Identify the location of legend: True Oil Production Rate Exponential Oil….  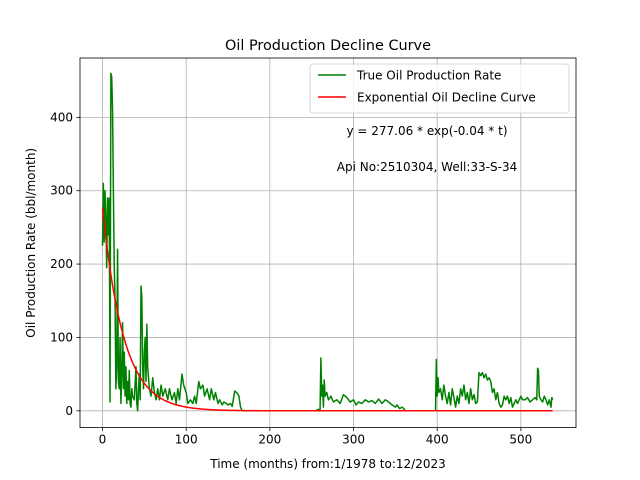
(439, 88).